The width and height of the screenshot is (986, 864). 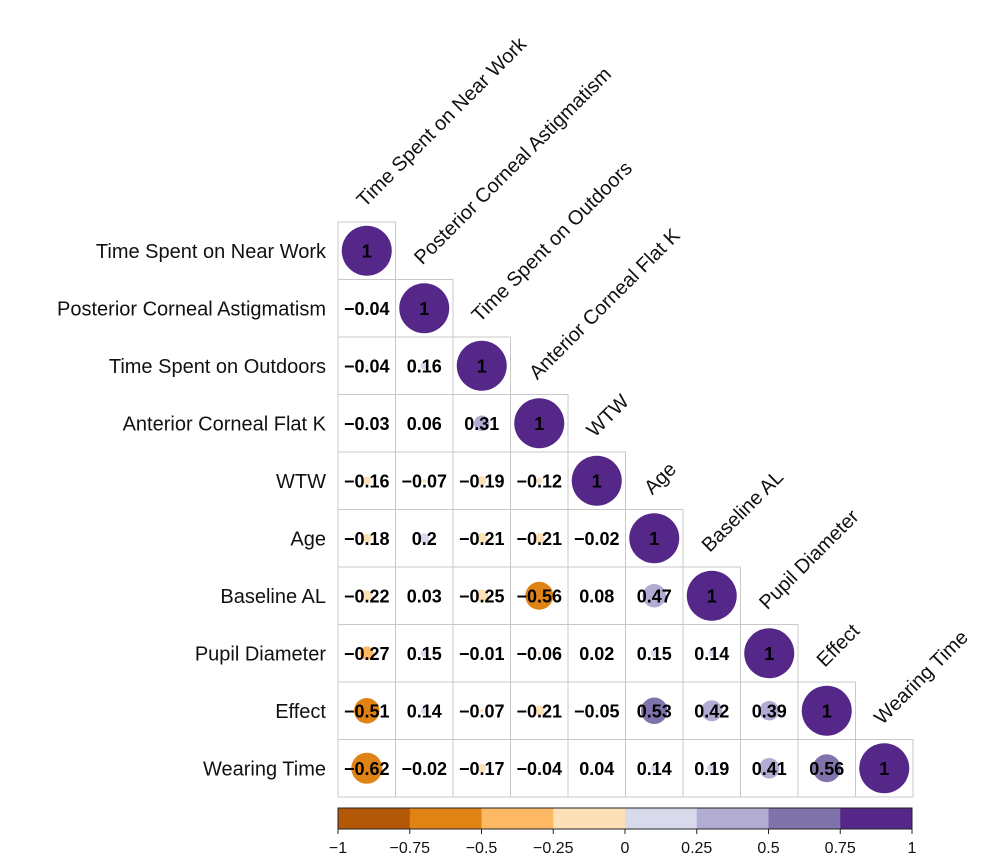 I want to click on correlation-value: −0.22, so click(x=367, y=596).